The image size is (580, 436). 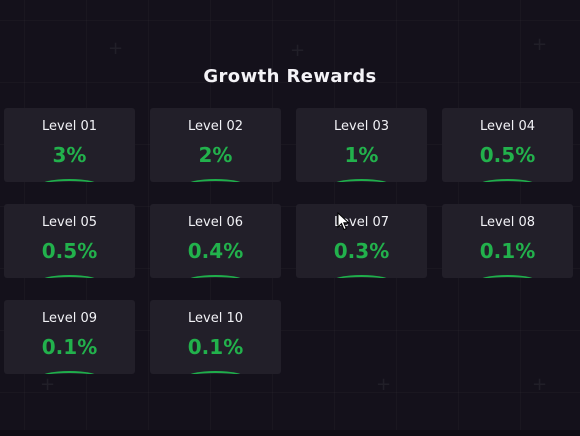 I want to click on reward-percent: 3%, so click(x=69, y=155).